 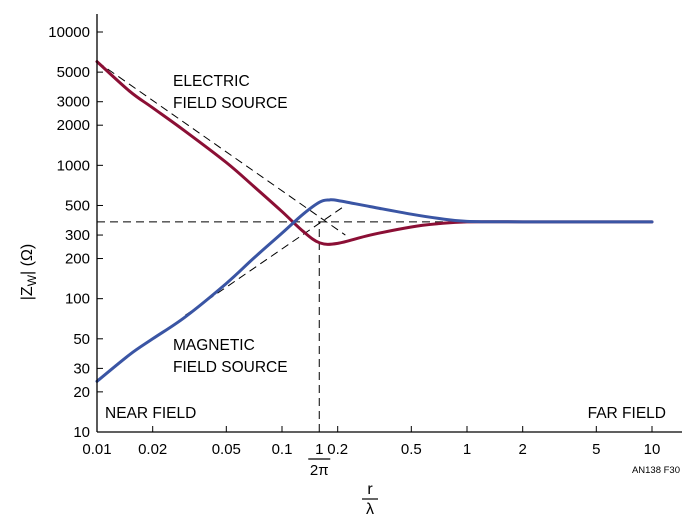 I want to click on y-tick-label: 30, so click(x=81, y=368).